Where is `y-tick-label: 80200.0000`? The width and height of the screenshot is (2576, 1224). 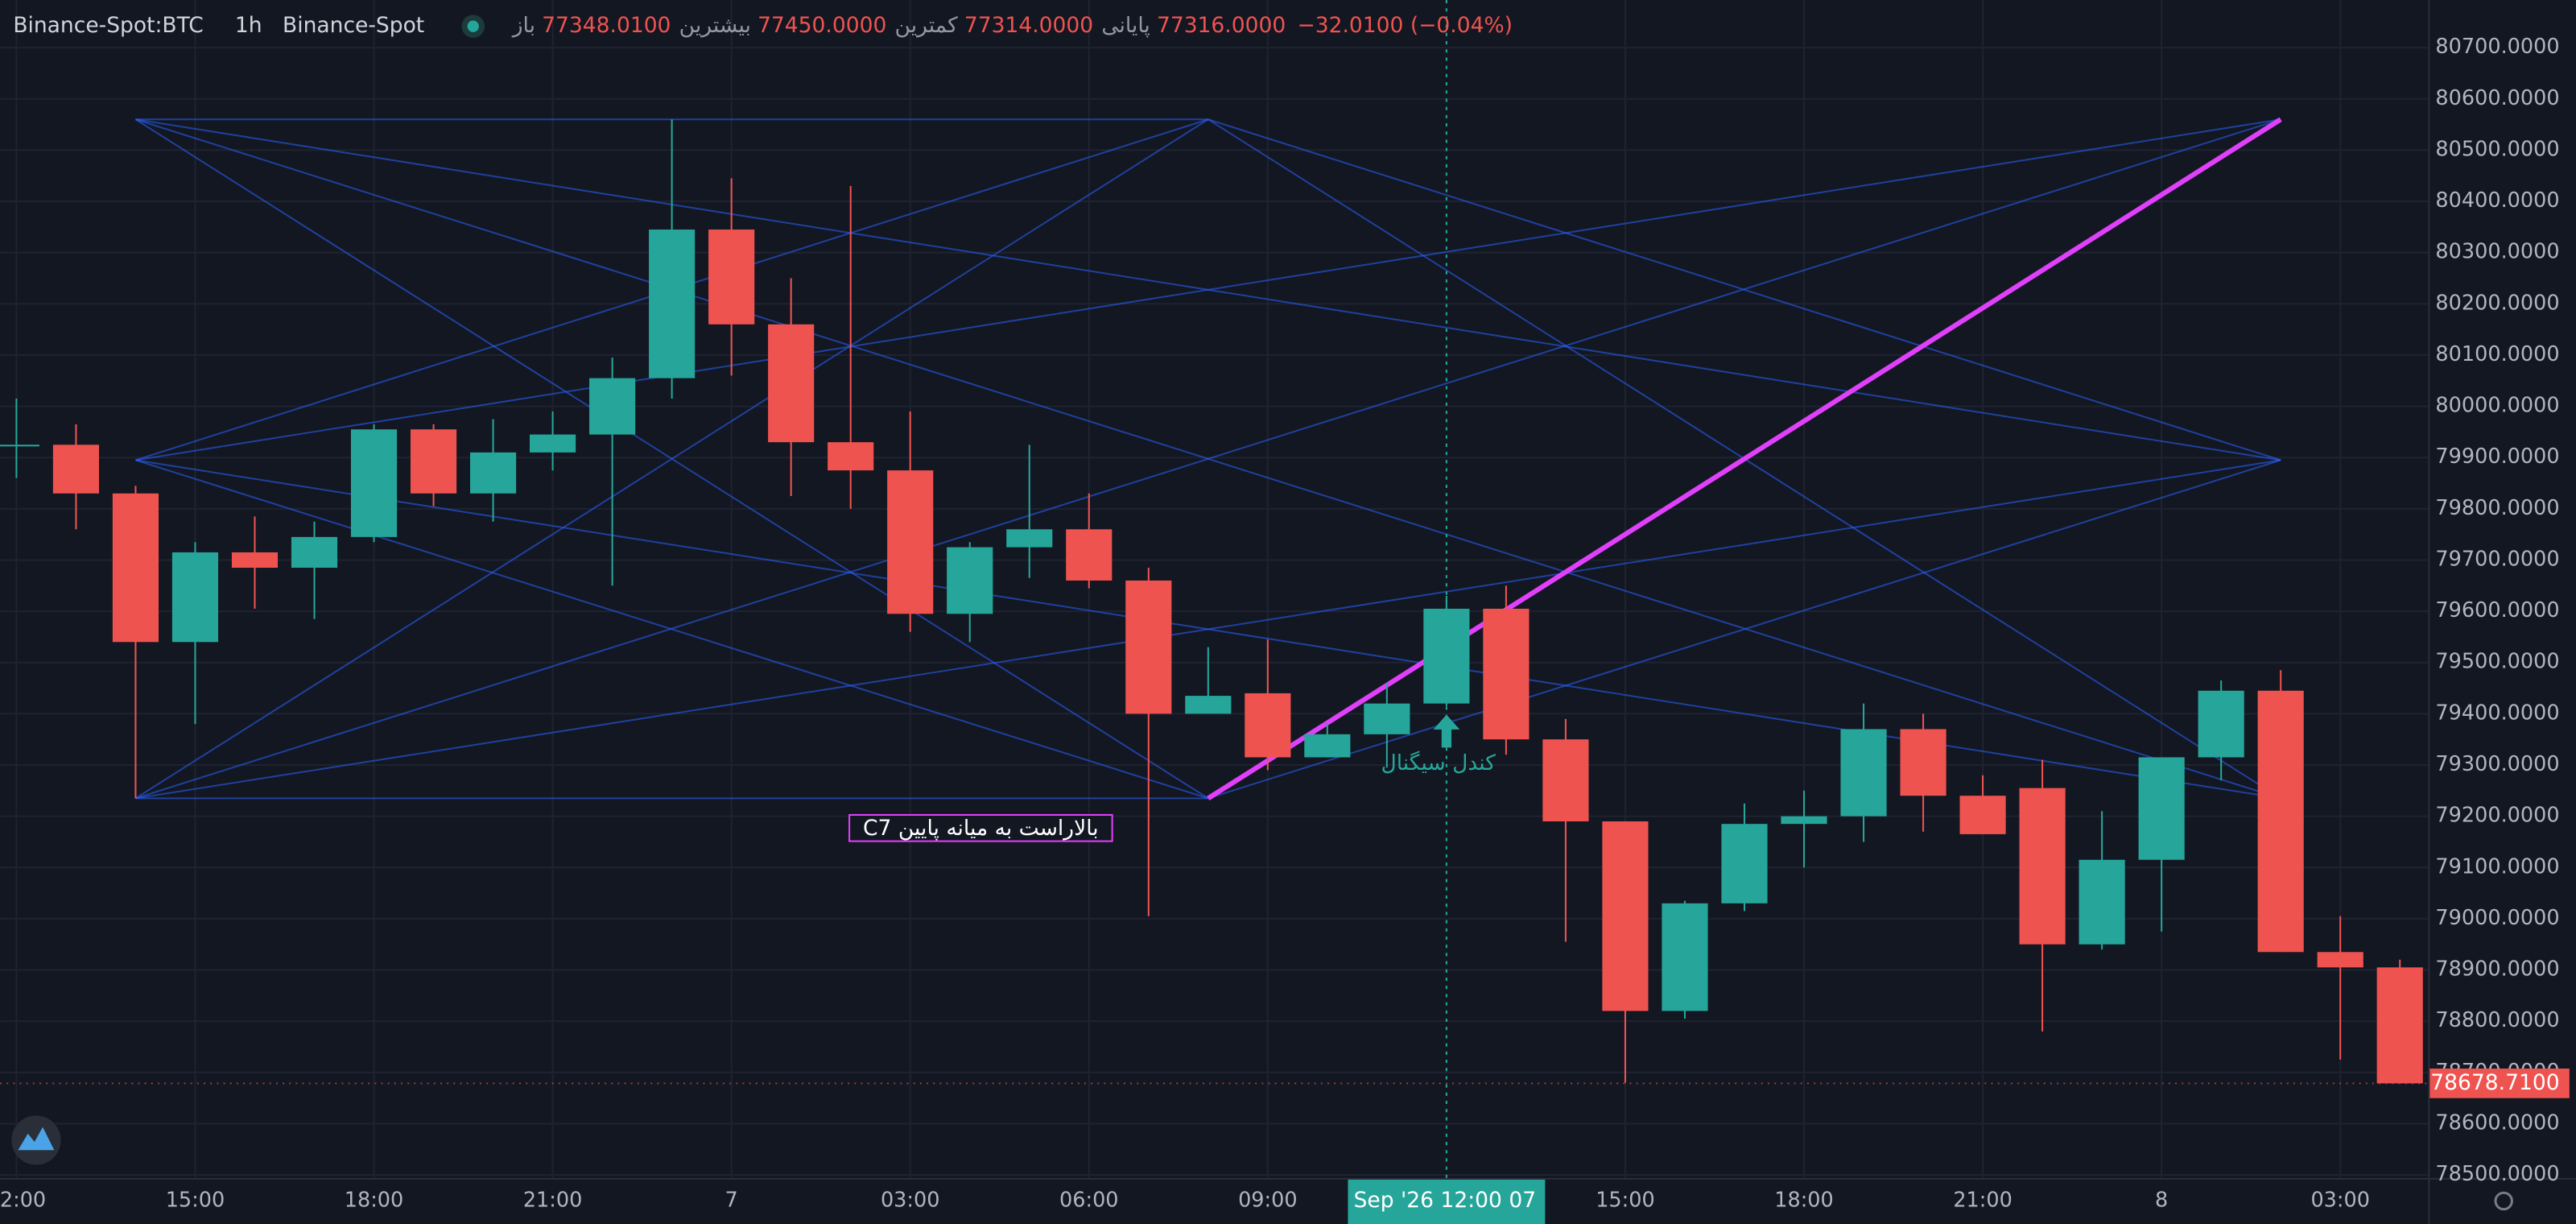
y-tick-label: 80200.0000 is located at coordinates (2497, 303).